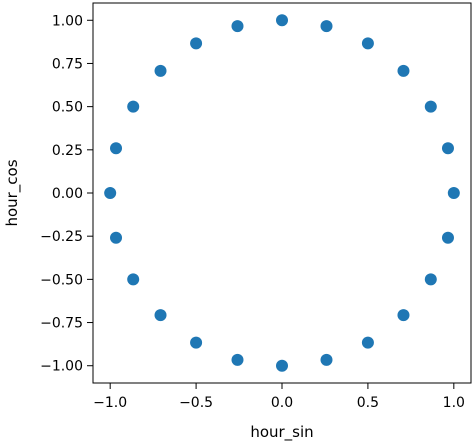  What do you see at coordinates (110, 403) in the screenshot?
I see `x-tick-label: −1.0` at bounding box center [110, 403].